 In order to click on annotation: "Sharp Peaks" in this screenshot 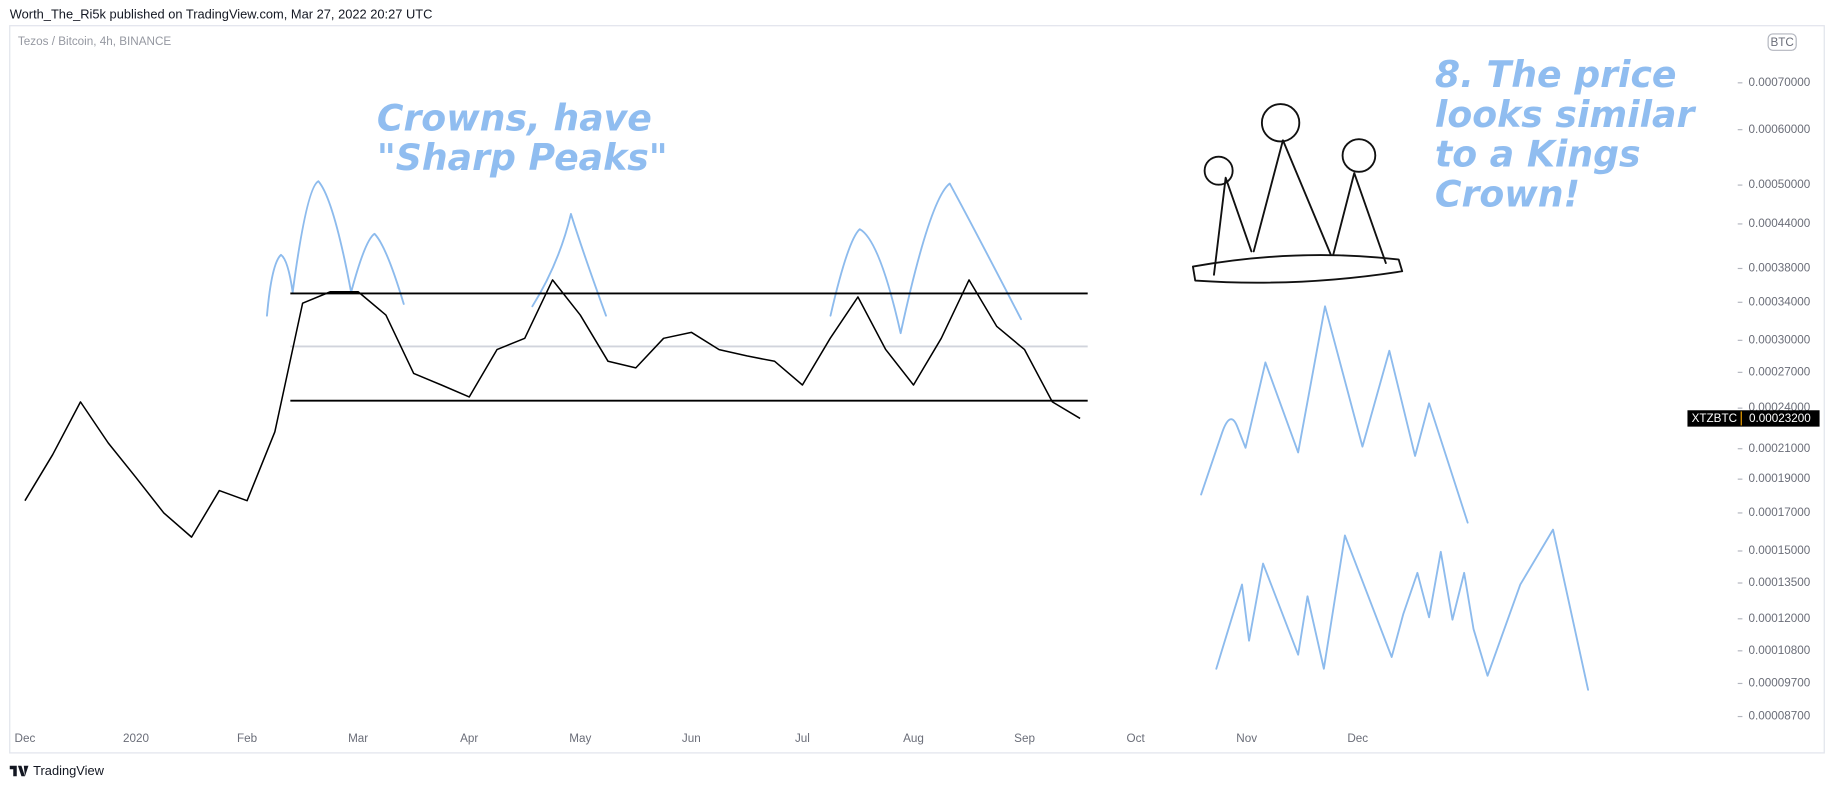, I will do `click(522, 157)`.